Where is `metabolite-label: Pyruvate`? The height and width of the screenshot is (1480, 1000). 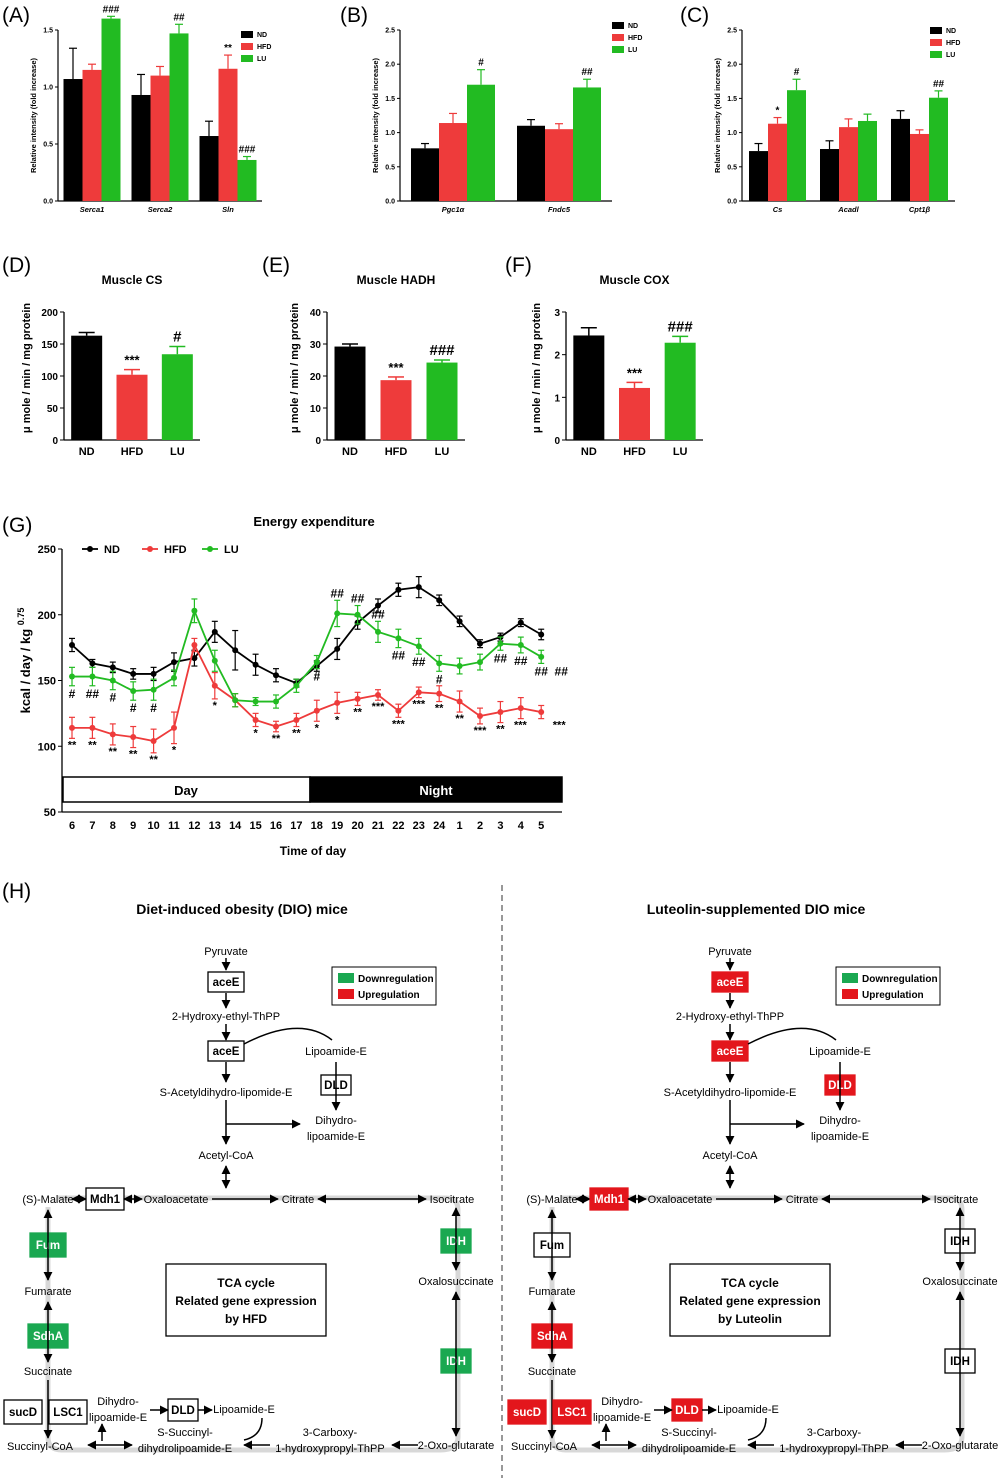
metabolite-label: Pyruvate is located at coordinates (729, 952).